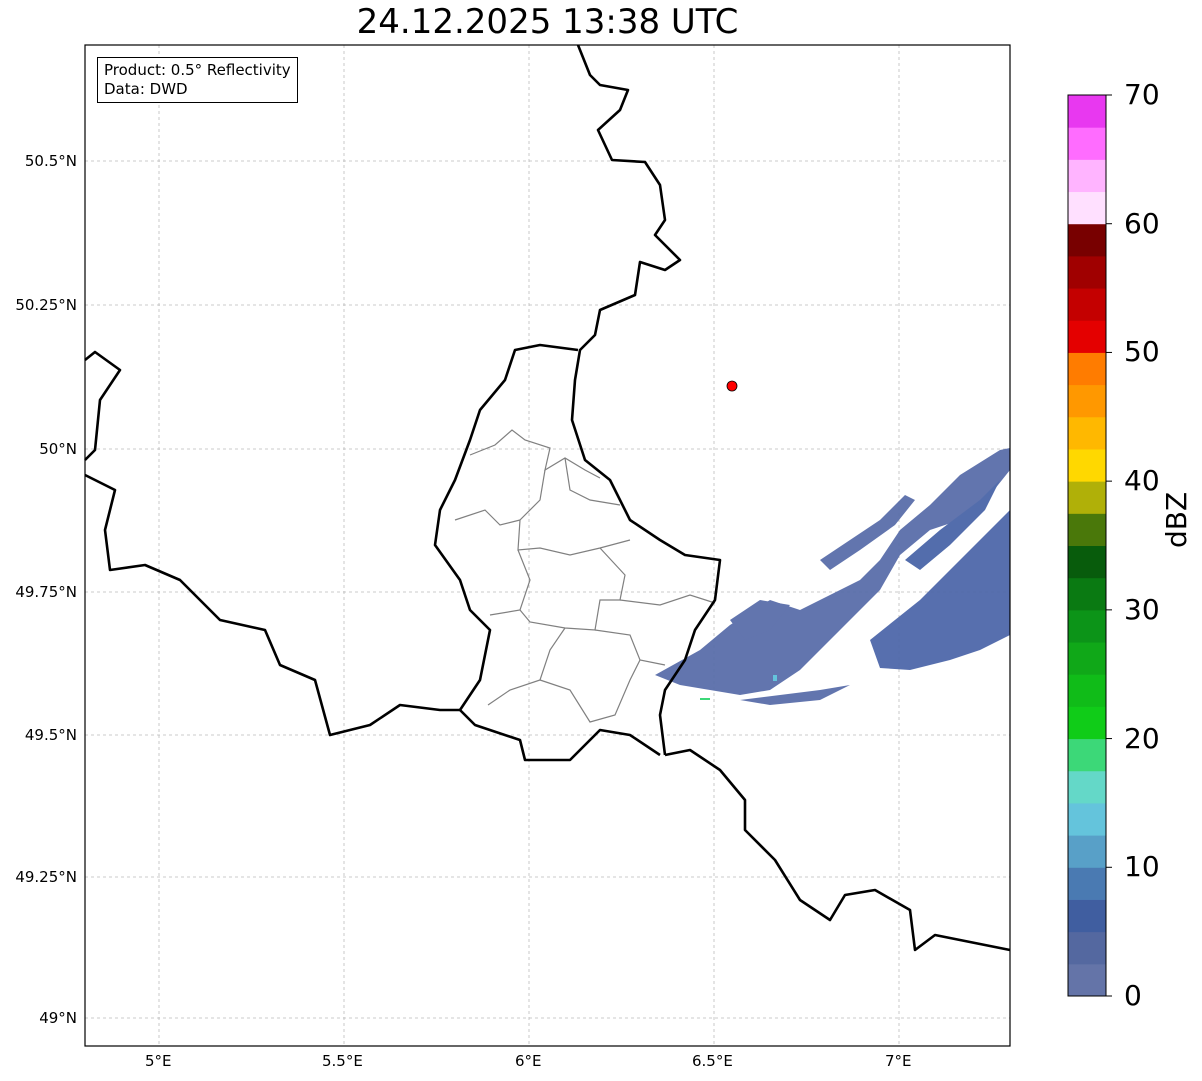 The image size is (1202, 1081). I want to click on colorbar-tick-label: 60, so click(1142, 223).